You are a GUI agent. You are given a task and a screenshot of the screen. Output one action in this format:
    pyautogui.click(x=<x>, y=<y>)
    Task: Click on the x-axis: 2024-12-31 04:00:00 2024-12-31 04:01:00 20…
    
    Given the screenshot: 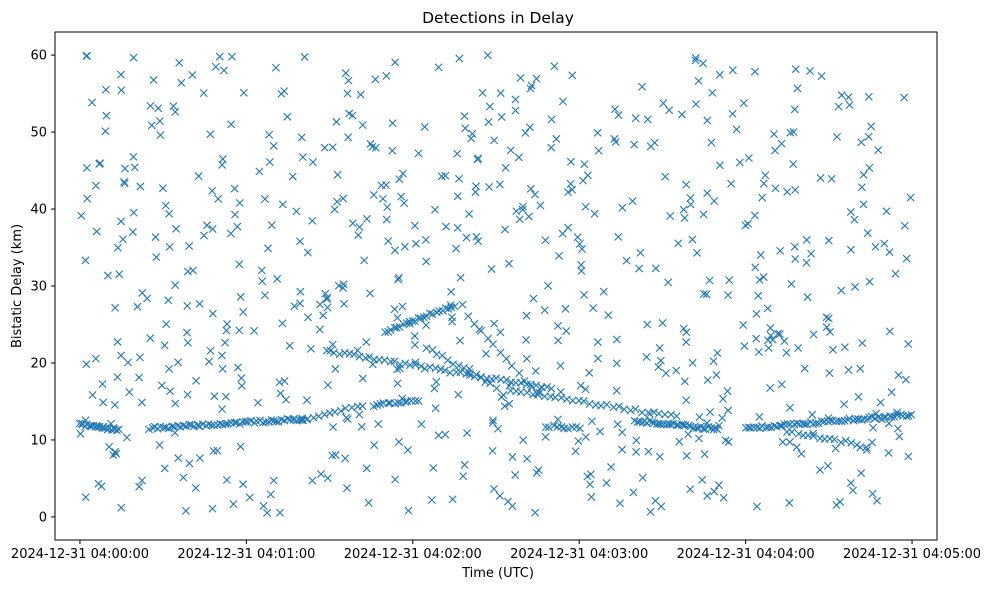 What is the action you would take?
    pyautogui.click(x=496, y=551)
    